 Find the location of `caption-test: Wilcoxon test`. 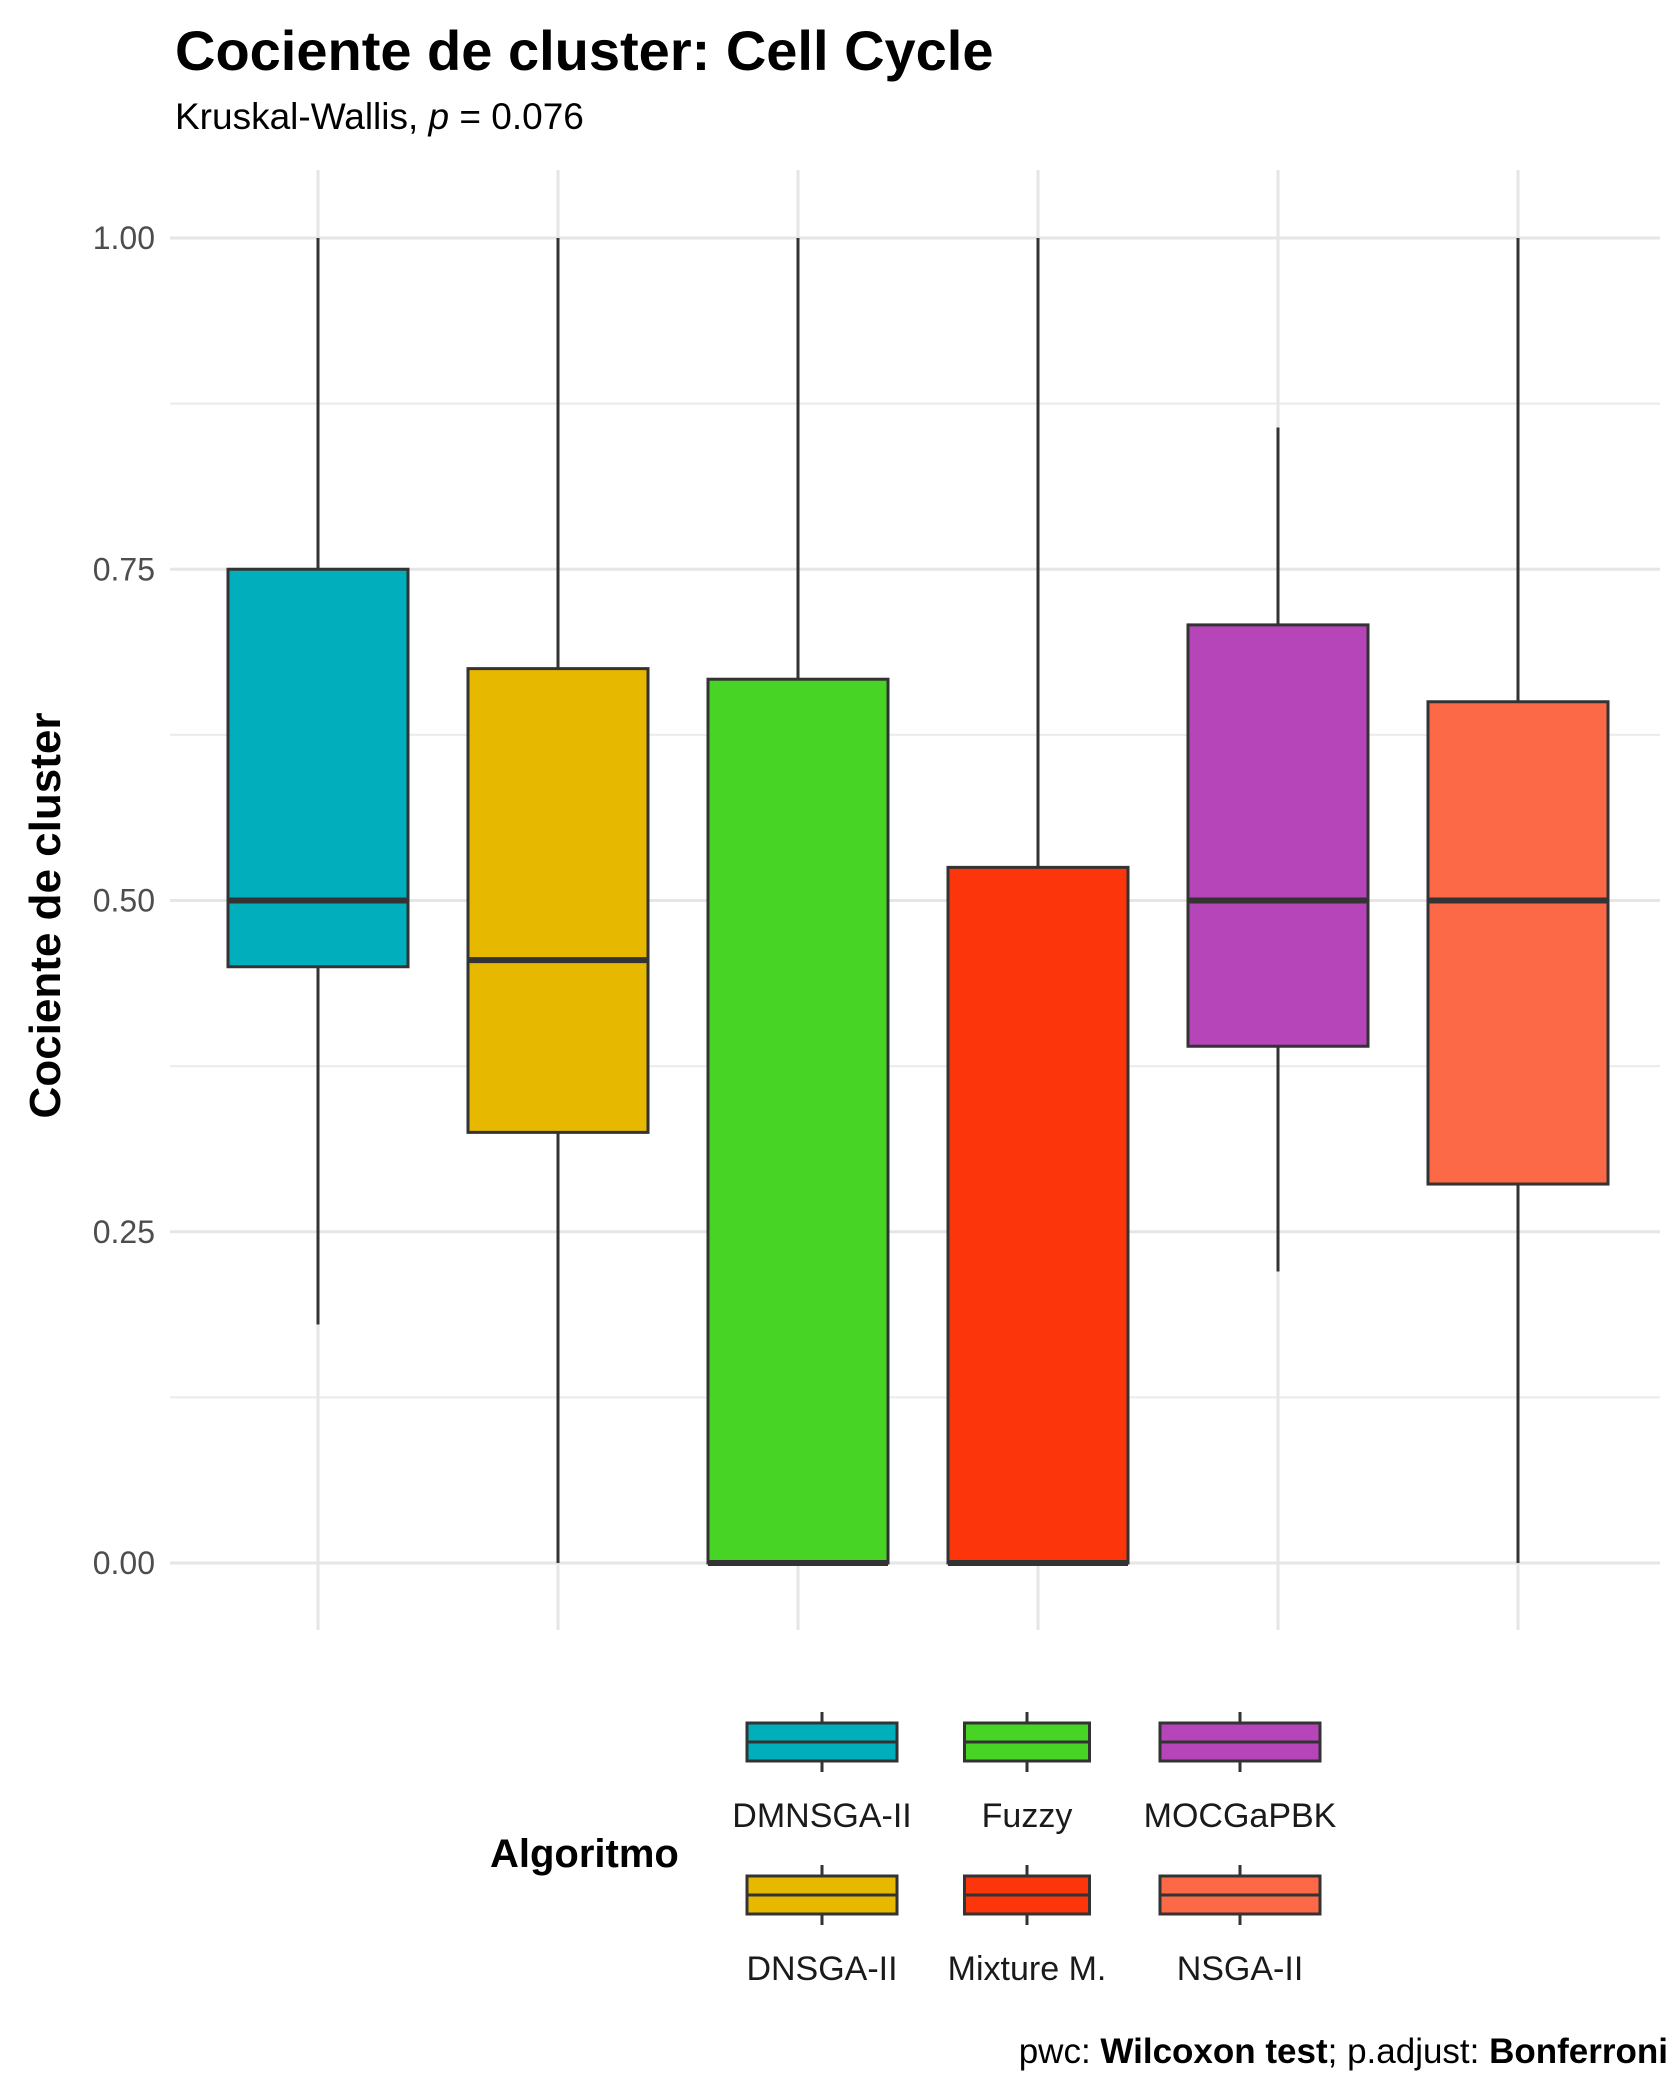

caption-test: Wilcoxon test is located at coordinates (1214, 2051).